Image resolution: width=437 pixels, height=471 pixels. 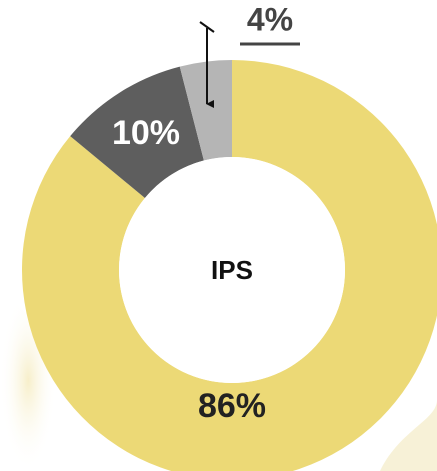 I want to click on value-label: 10%, so click(x=146, y=133).